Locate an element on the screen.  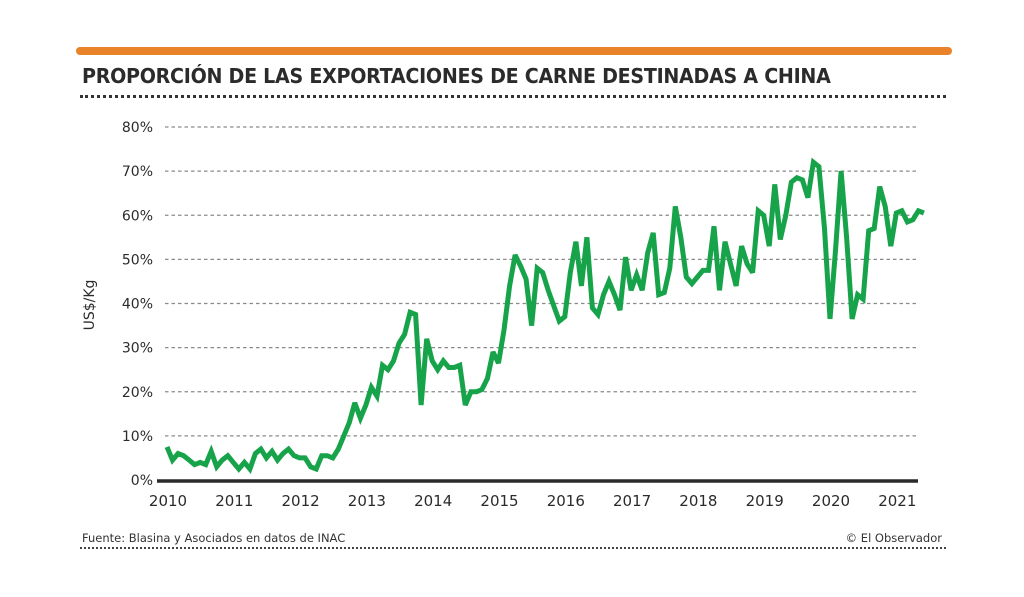
x-tick-label: 2020 is located at coordinates (831, 501).